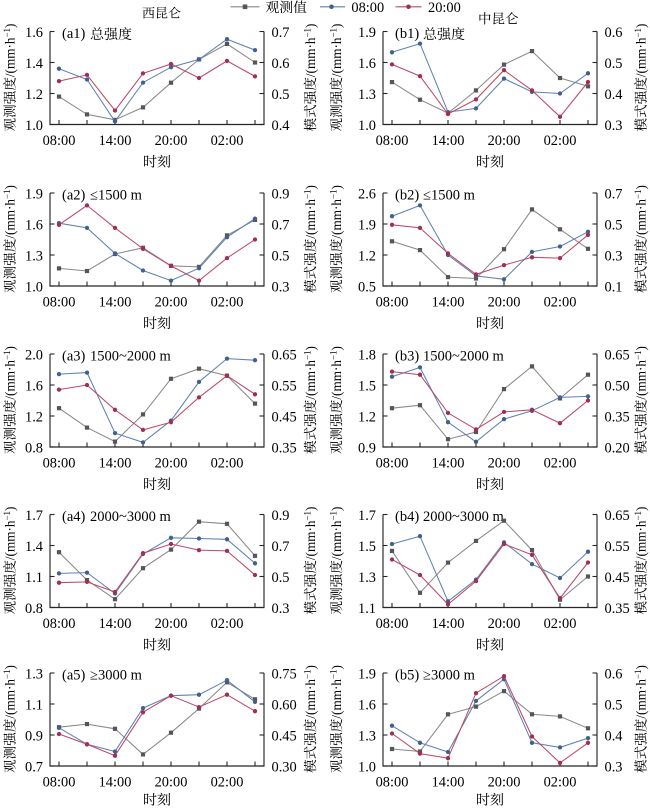 This screenshot has width=650, height=812. Describe the element at coordinates (74, 517) in the screenshot. I see `svg-text: (a4)` at that location.